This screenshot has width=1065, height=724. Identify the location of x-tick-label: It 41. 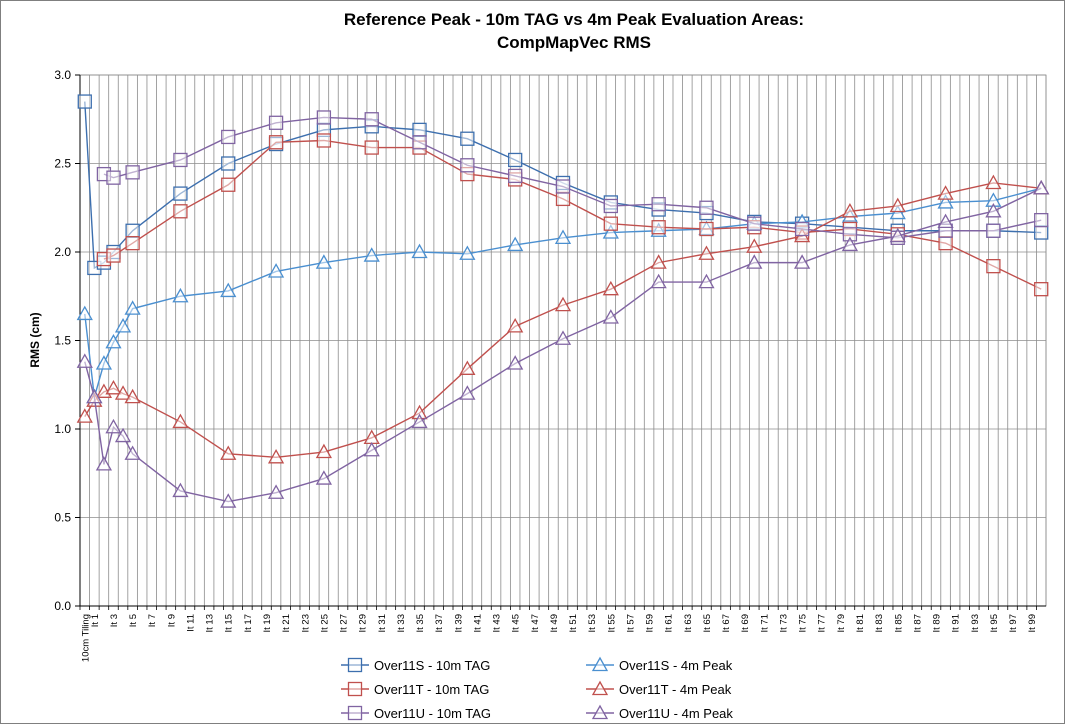
(477, 623).